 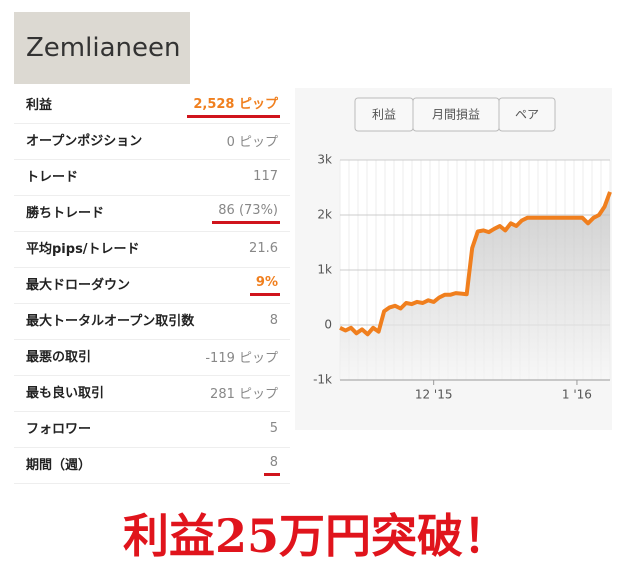 I want to click on tab-label: 利益, so click(x=384, y=115).